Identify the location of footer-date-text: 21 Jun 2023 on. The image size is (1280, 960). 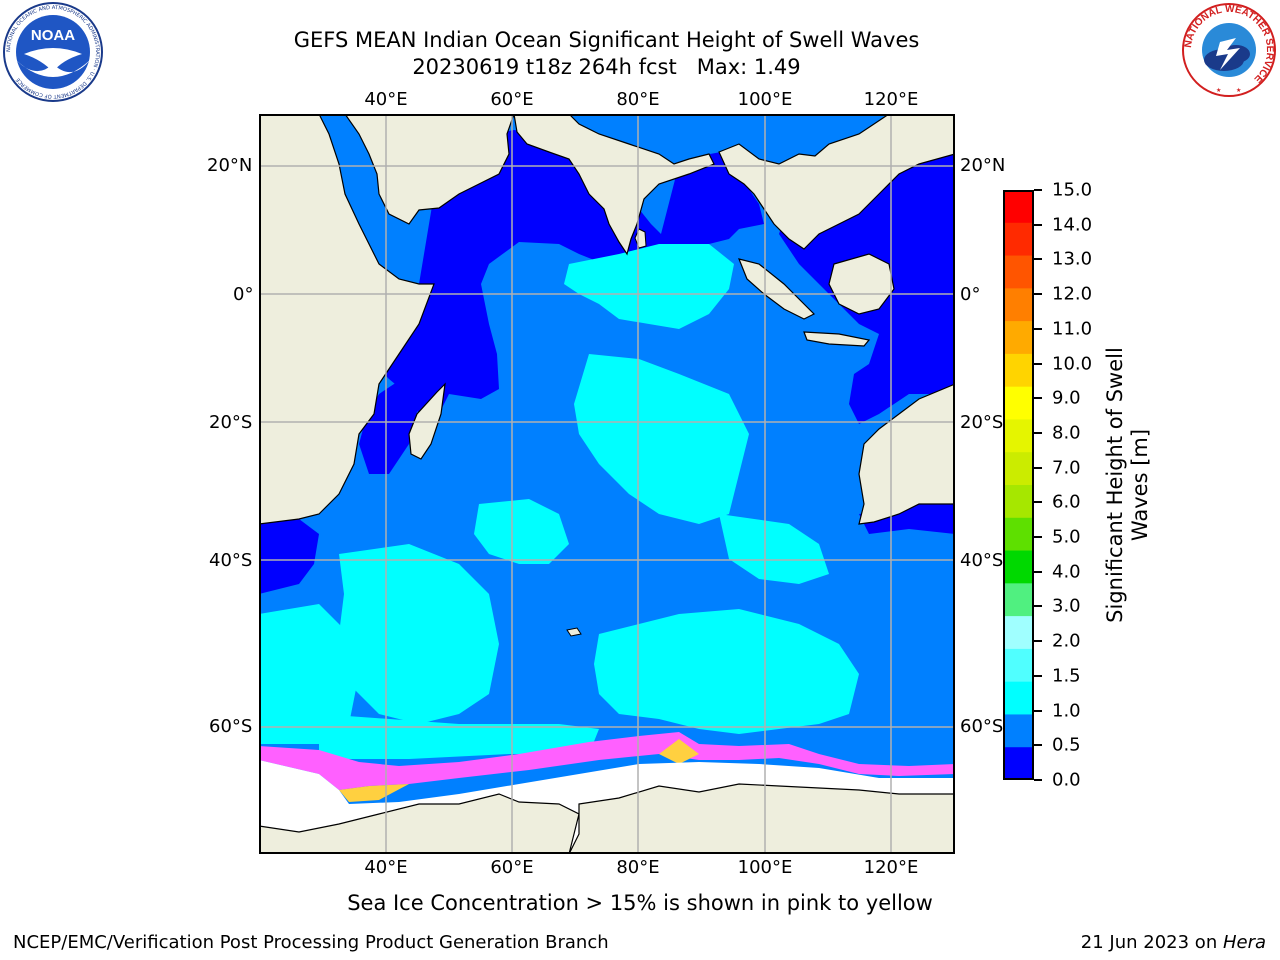
(1151, 942).